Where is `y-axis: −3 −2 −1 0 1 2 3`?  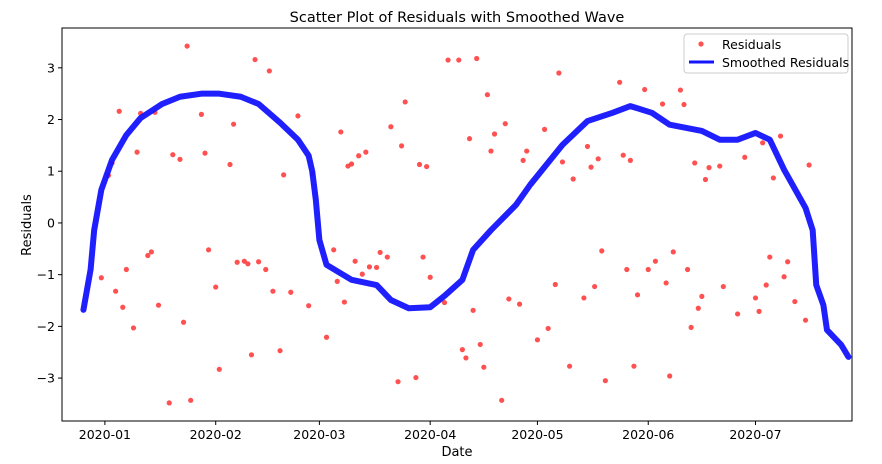
y-axis: −3 −2 −1 0 1 2 3 is located at coordinates (49, 223).